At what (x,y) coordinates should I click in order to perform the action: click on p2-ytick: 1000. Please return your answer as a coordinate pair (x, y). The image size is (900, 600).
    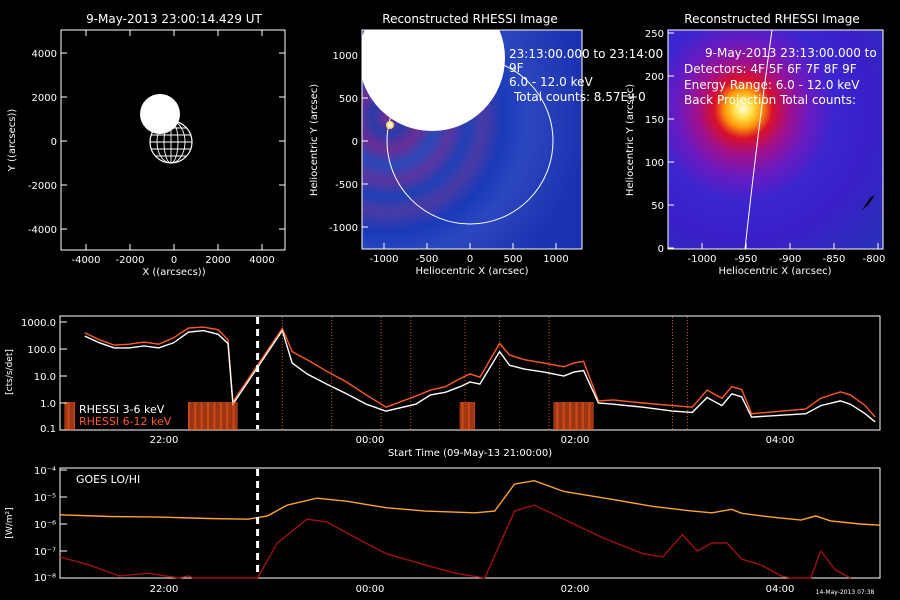
    Looking at the image, I should click on (345, 56).